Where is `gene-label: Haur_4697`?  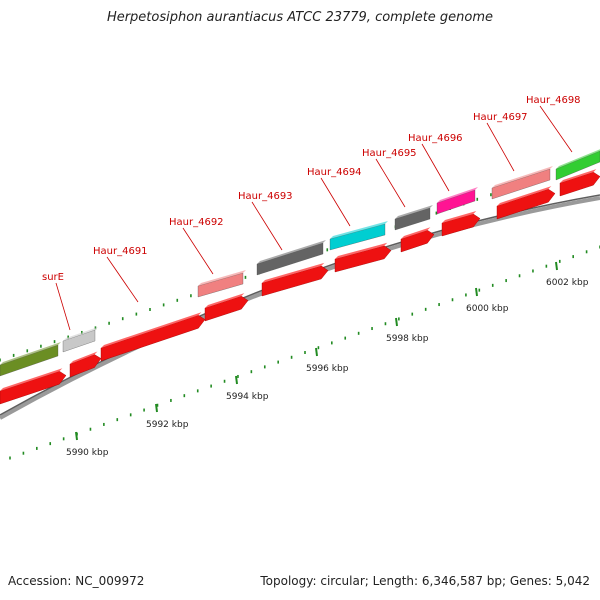 gene-label: Haur_4697 is located at coordinates (500, 117).